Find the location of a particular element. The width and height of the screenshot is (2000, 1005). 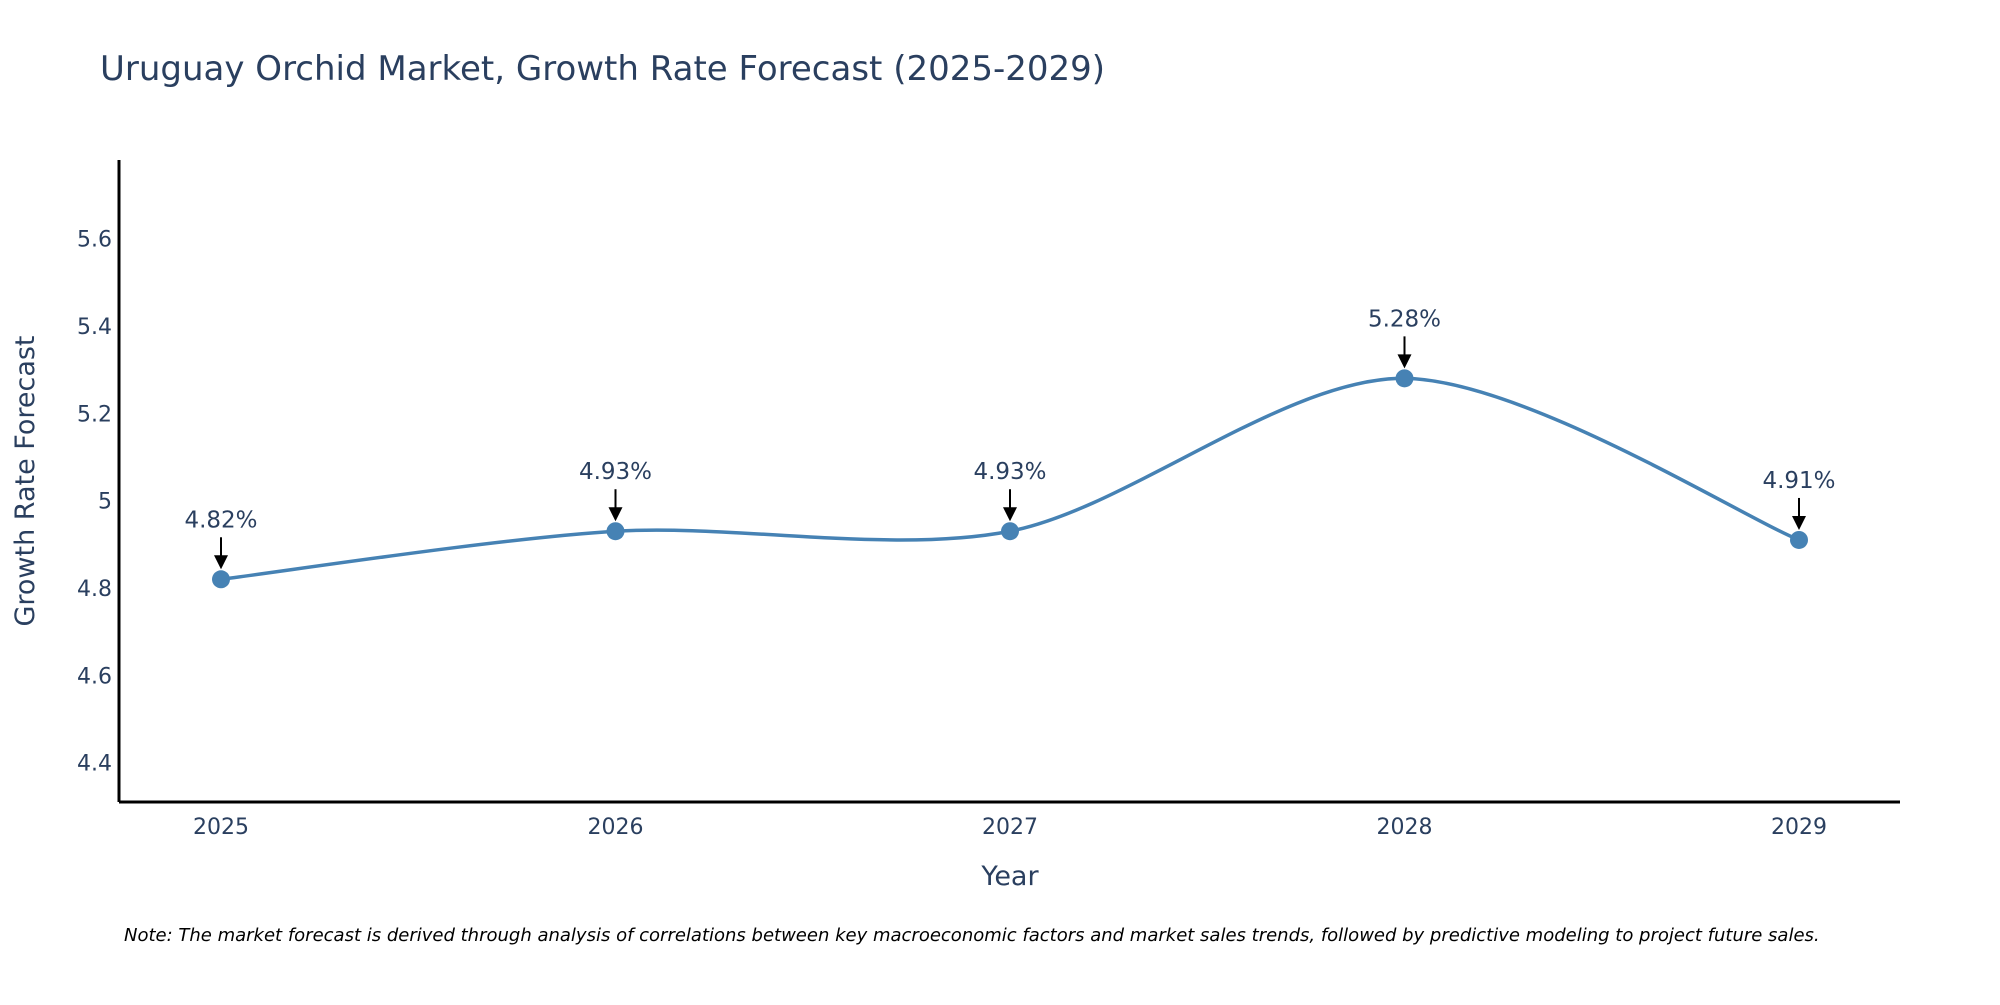

x-tick-label: 2026 is located at coordinates (616, 827).